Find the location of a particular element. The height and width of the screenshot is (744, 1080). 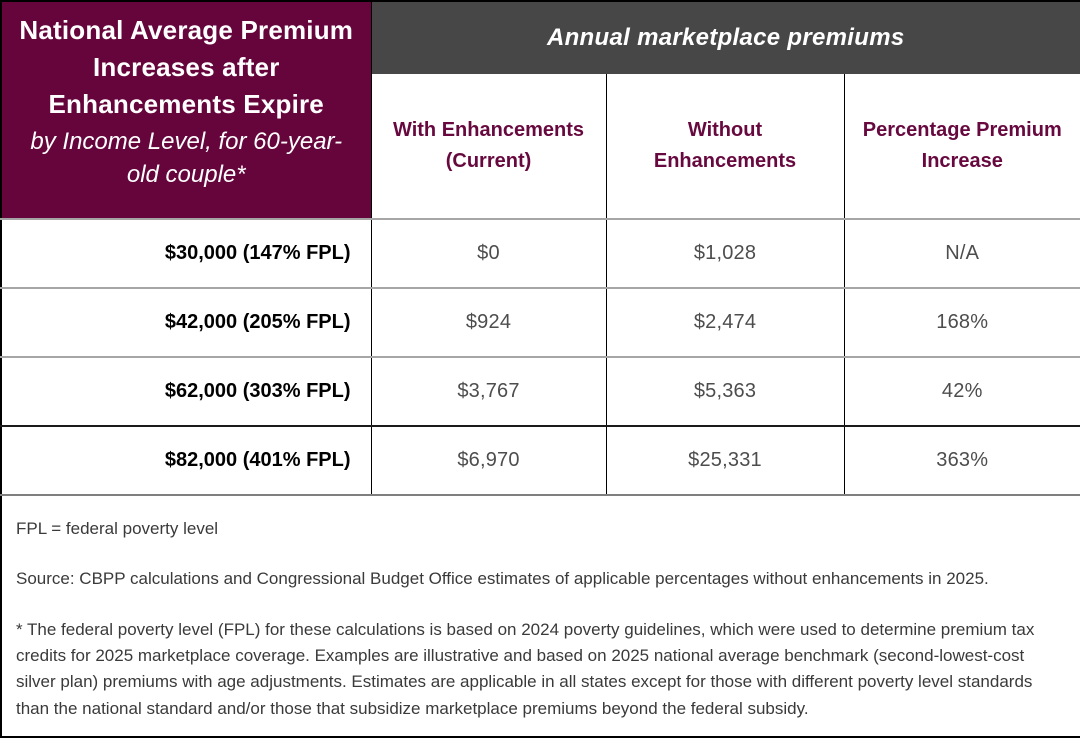

percentage-increase-value: 168% is located at coordinates (961, 323).